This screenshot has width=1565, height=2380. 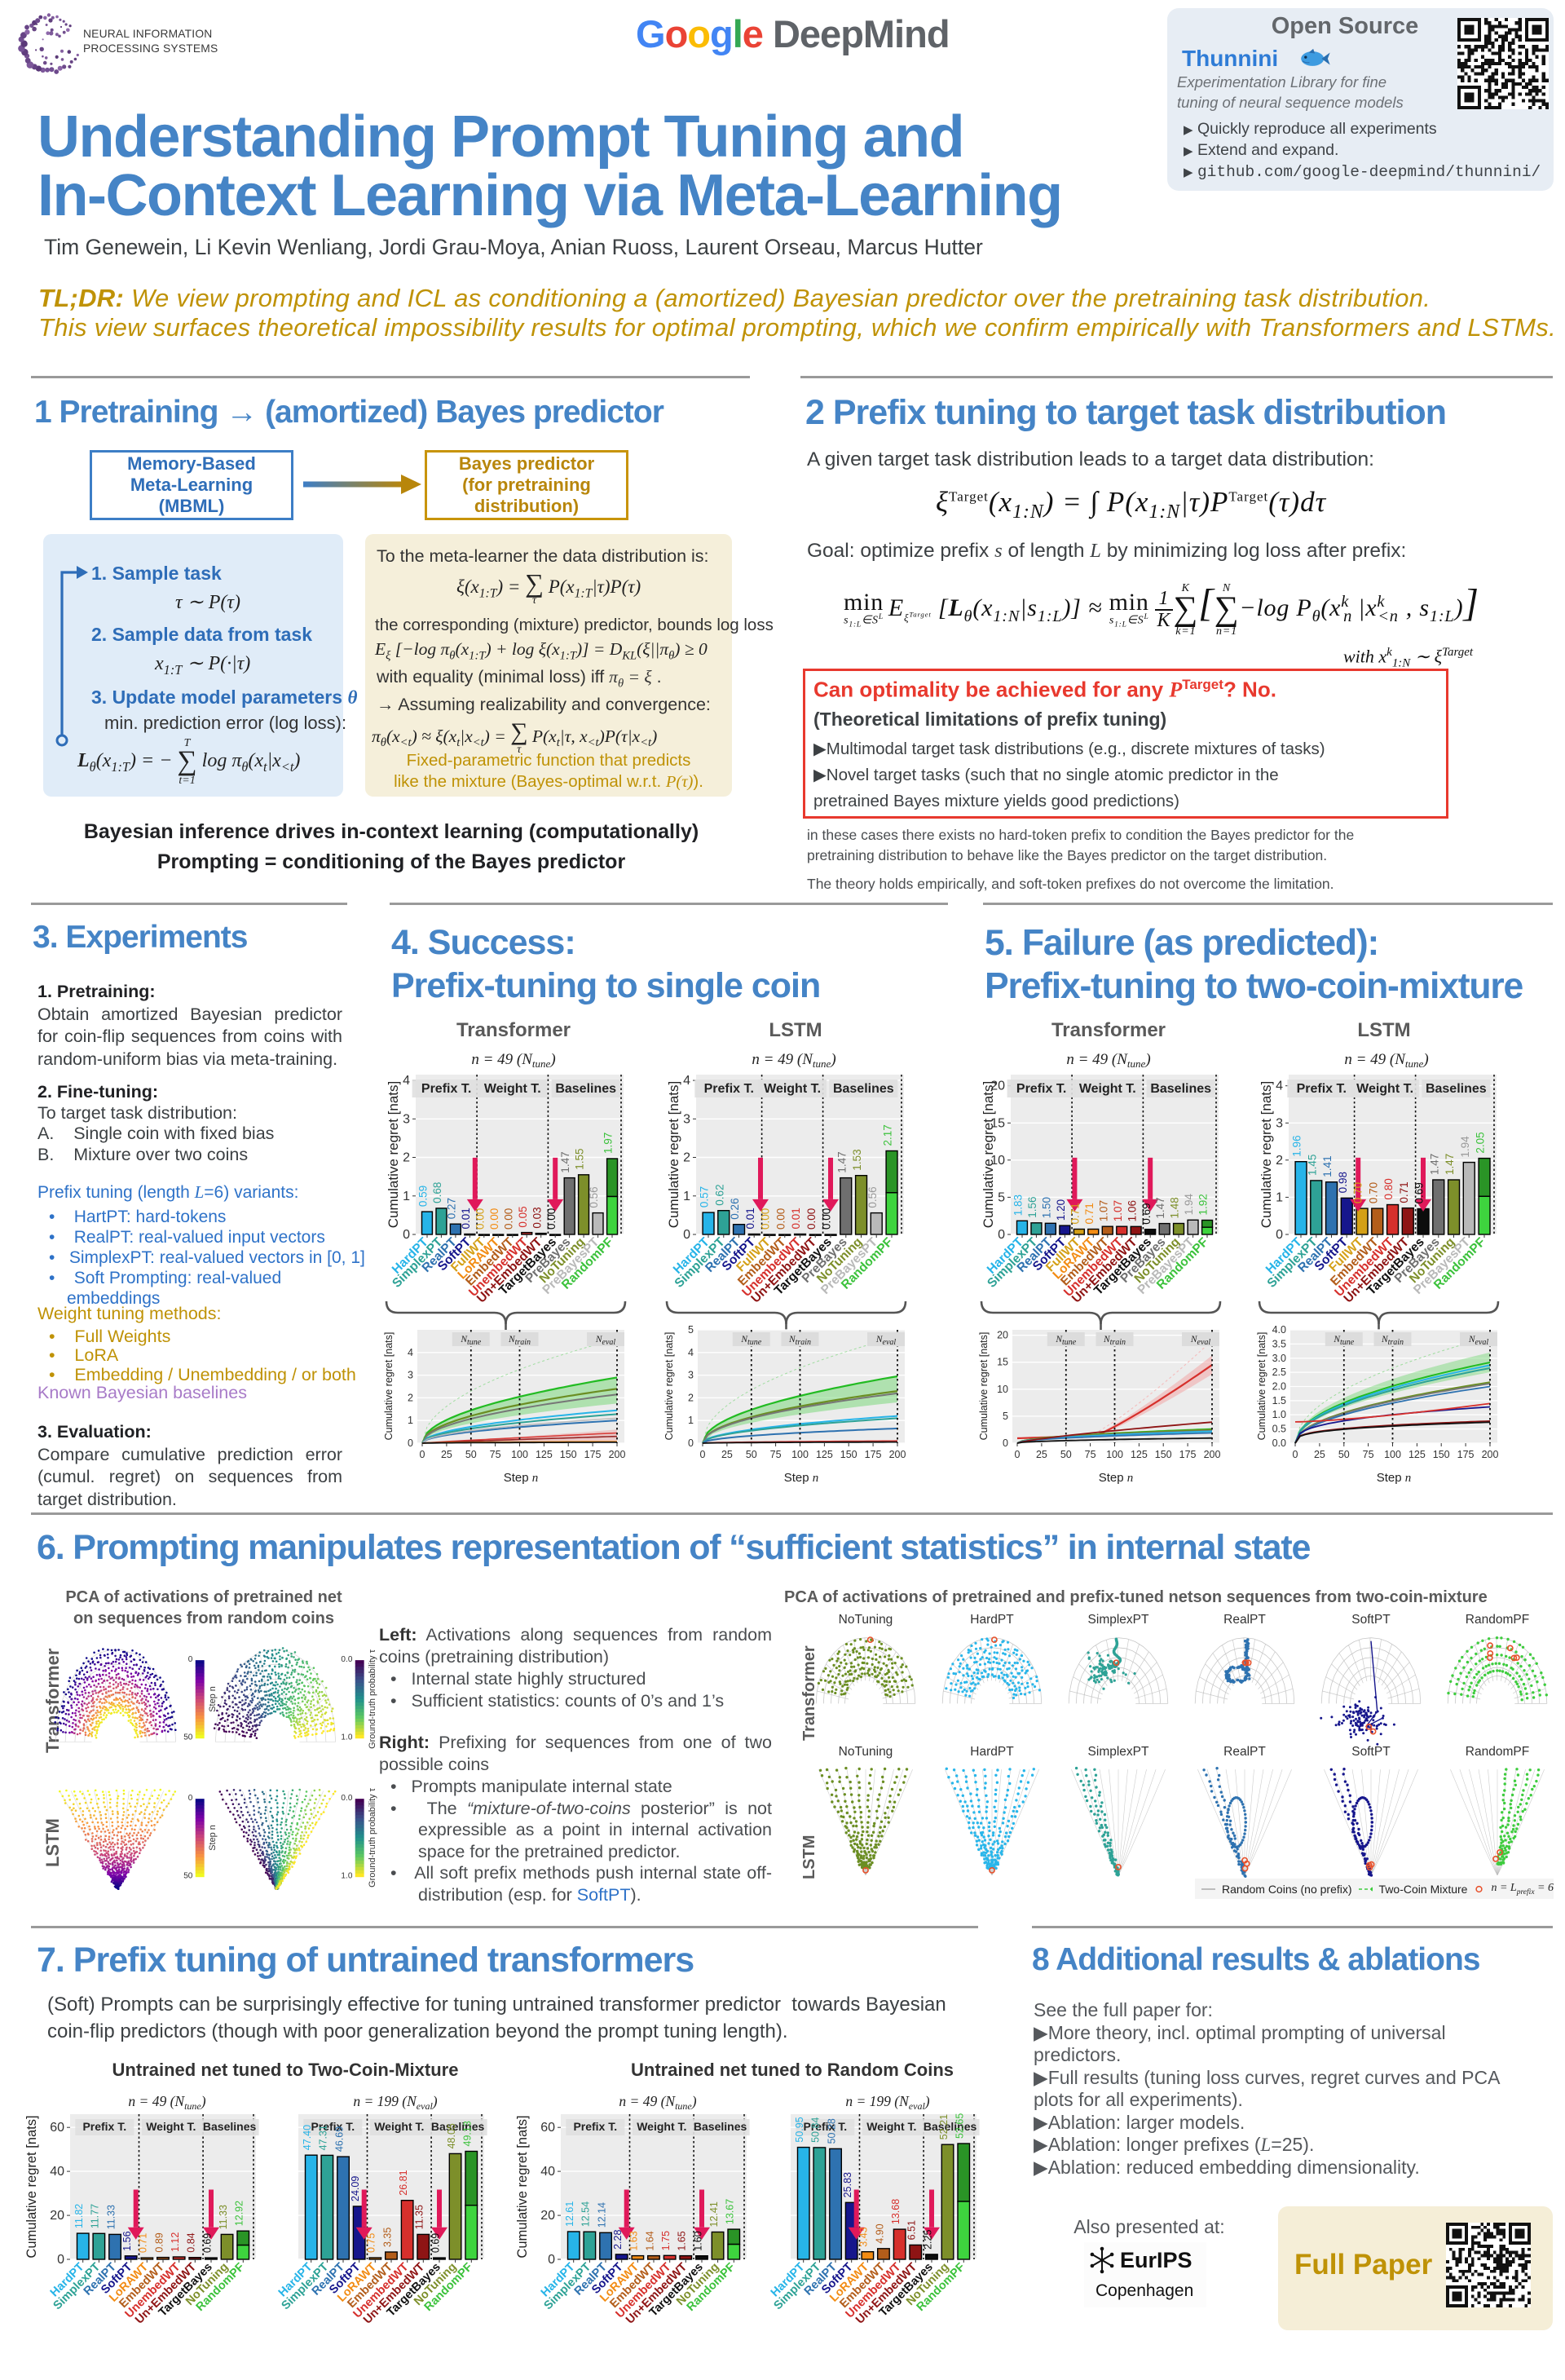 What do you see at coordinates (1018, 1205) in the screenshot?
I see `svg-text: 1.83` at bounding box center [1018, 1205].